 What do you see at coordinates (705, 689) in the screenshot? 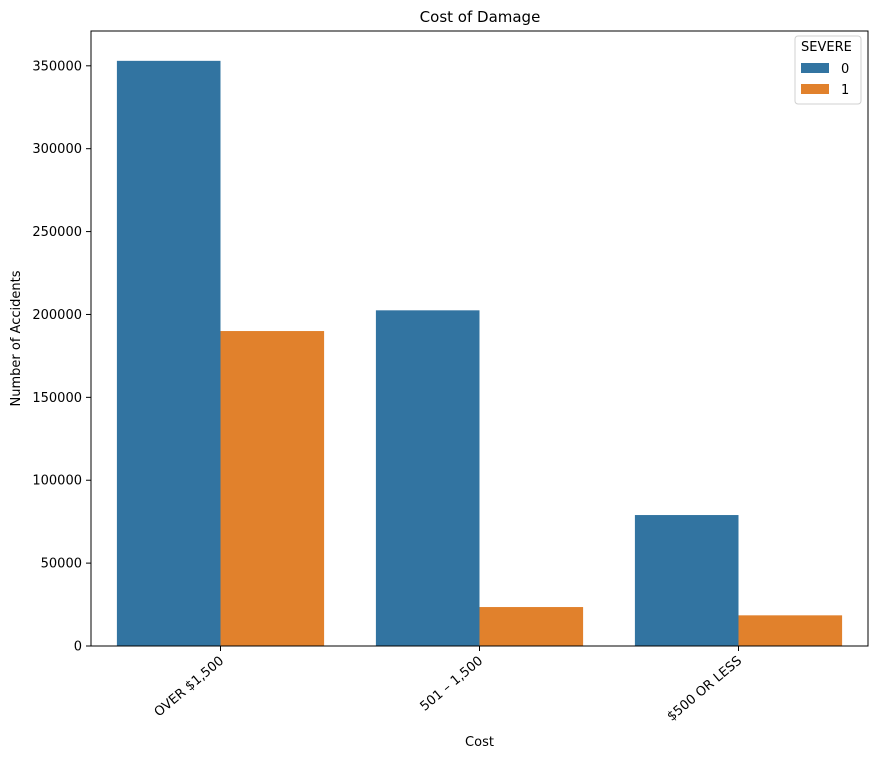
I see `x-tick-label: $500 OR LESS` at bounding box center [705, 689].